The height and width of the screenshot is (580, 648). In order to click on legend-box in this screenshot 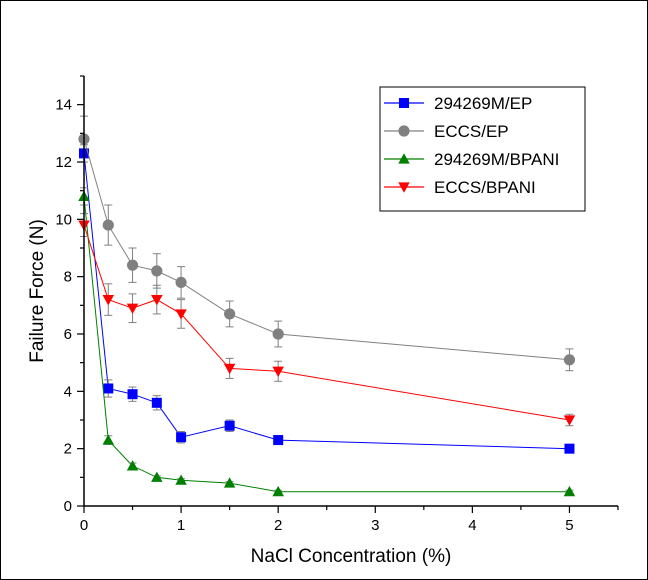, I will do `click(482, 149)`.